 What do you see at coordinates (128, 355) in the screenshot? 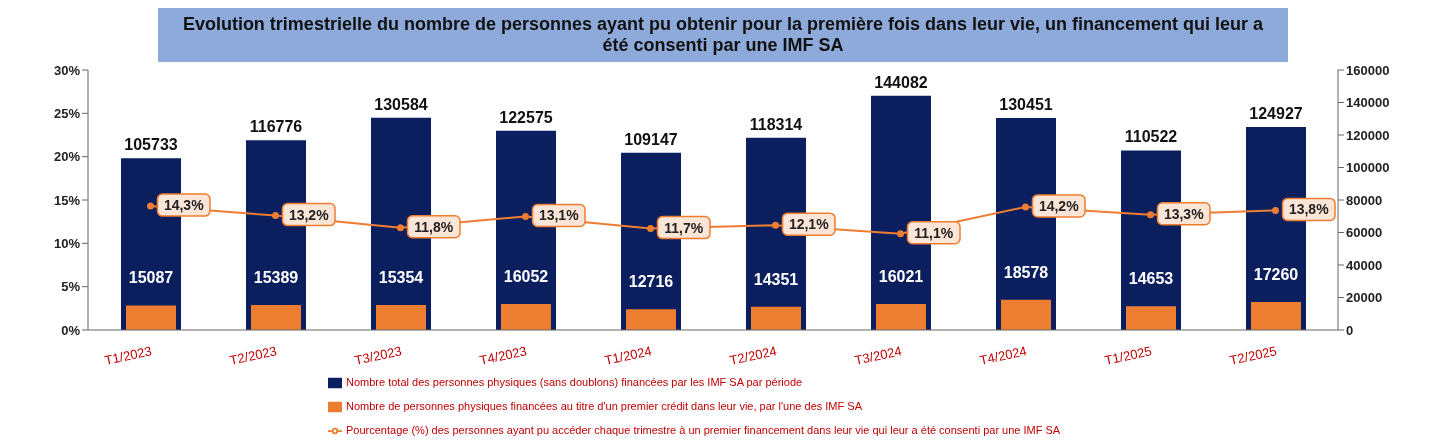
I see `x-tick-label: T1/2023` at bounding box center [128, 355].